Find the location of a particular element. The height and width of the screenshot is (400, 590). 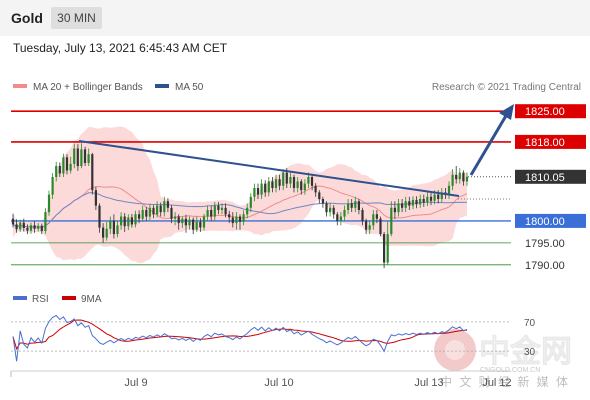

legend-swatch-ma50 is located at coordinates (162, 86).